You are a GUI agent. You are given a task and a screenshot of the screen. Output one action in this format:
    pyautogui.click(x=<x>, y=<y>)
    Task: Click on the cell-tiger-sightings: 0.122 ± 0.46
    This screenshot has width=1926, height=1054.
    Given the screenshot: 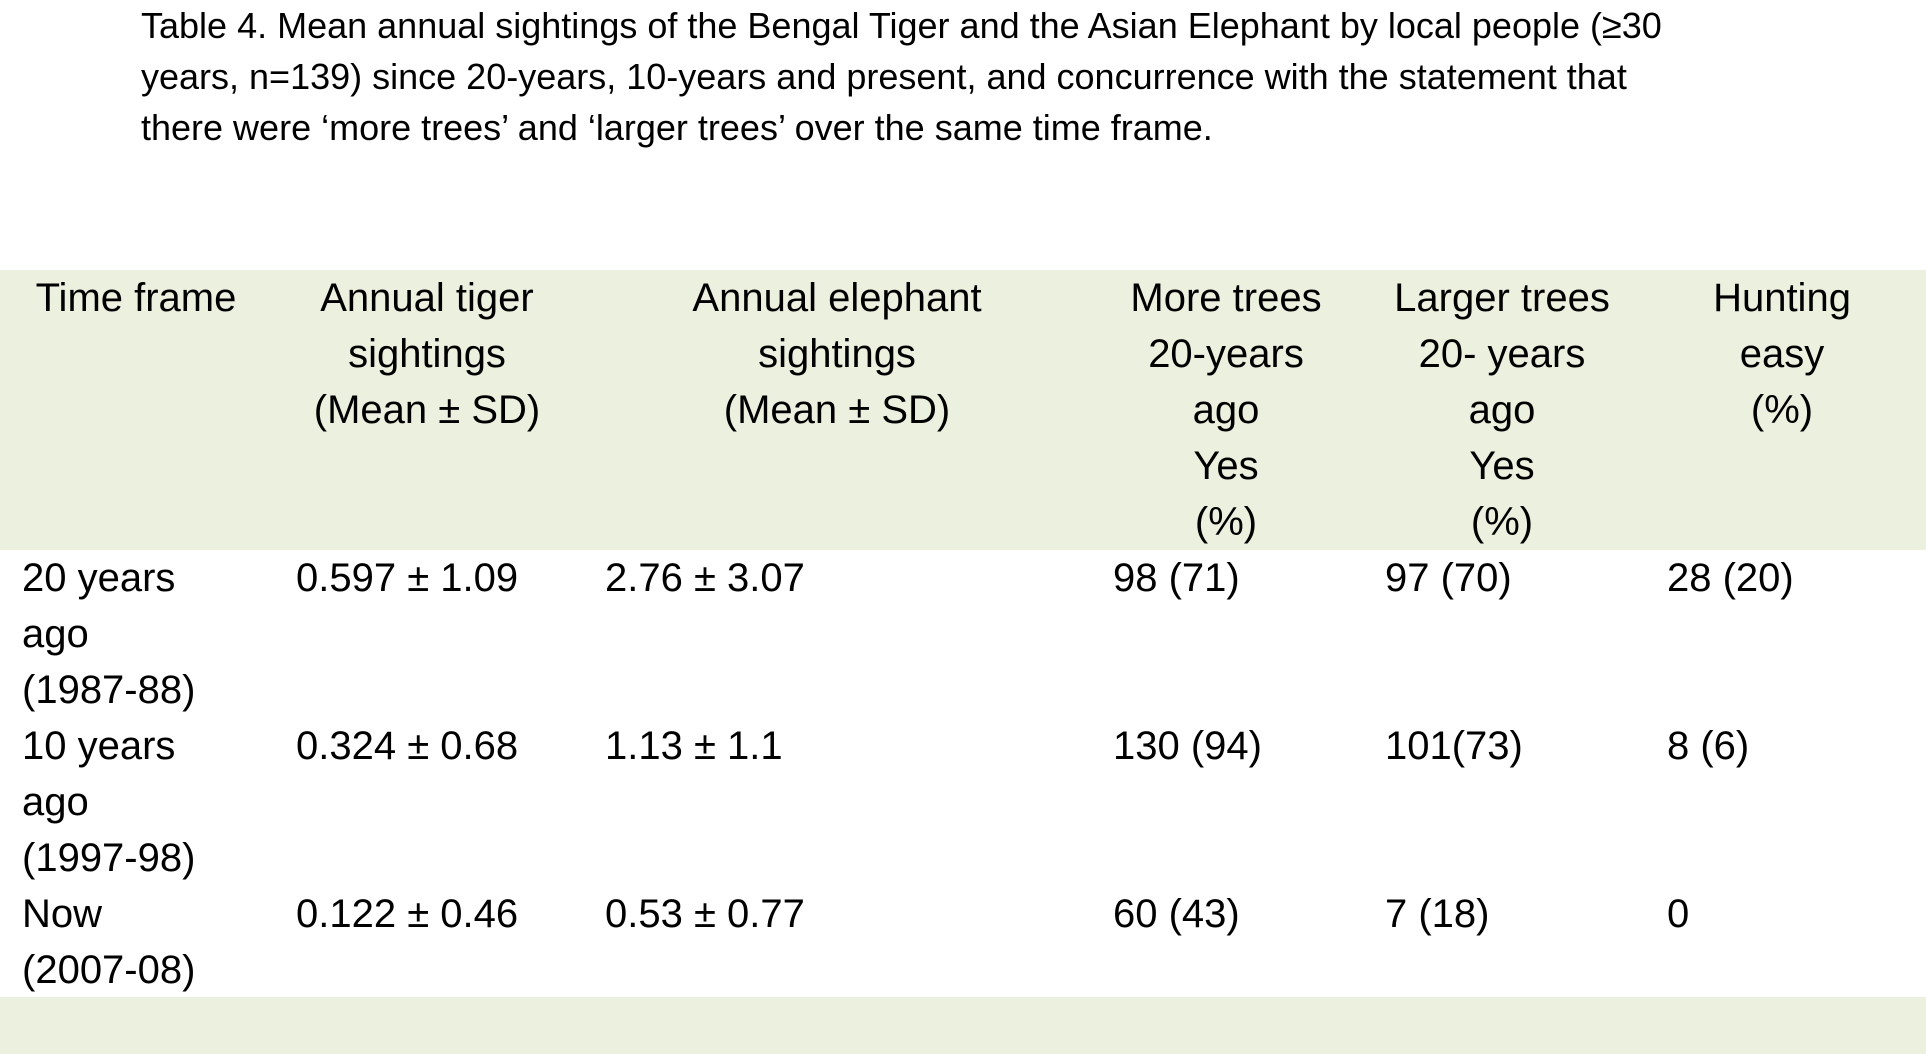 What is the action you would take?
    pyautogui.click(x=407, y=914)
    